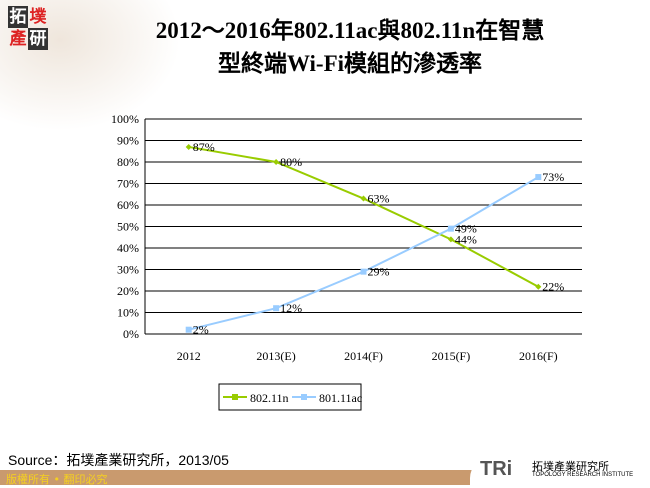 Image resolution: width=650 pixels, height=488 pixels. Describe the element at coordinates (350, 63) in the screenshot. I see `title-line-2: 型終端Wi-Fi模組的滲透率` at that location.